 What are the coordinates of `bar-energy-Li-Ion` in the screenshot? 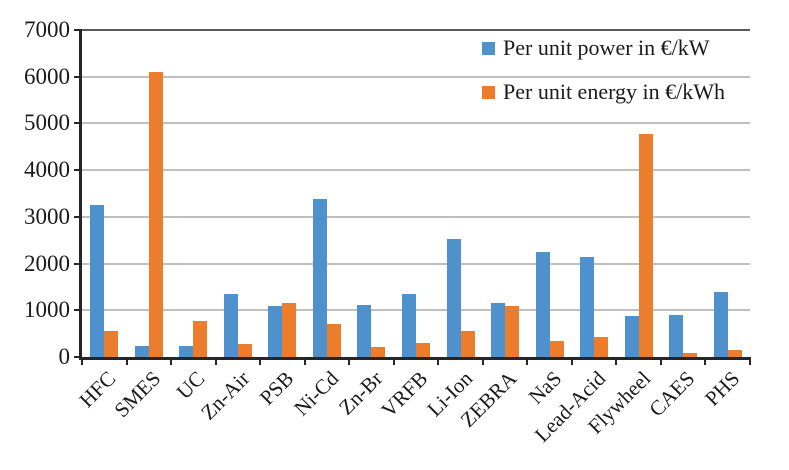 It's located at (467, 344).